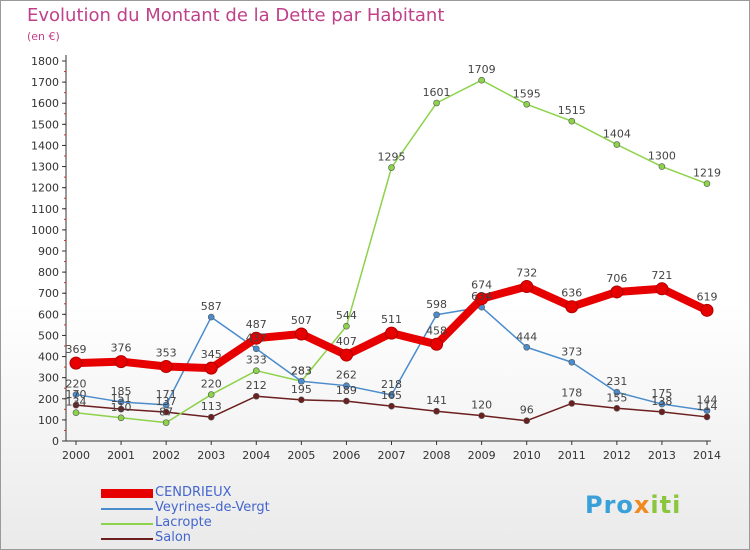  What do you see at coordinates (166, 394) in the screenshot?
I see `data-label-veyrines-de-vergt: 171` at bounding box center [166, 394].